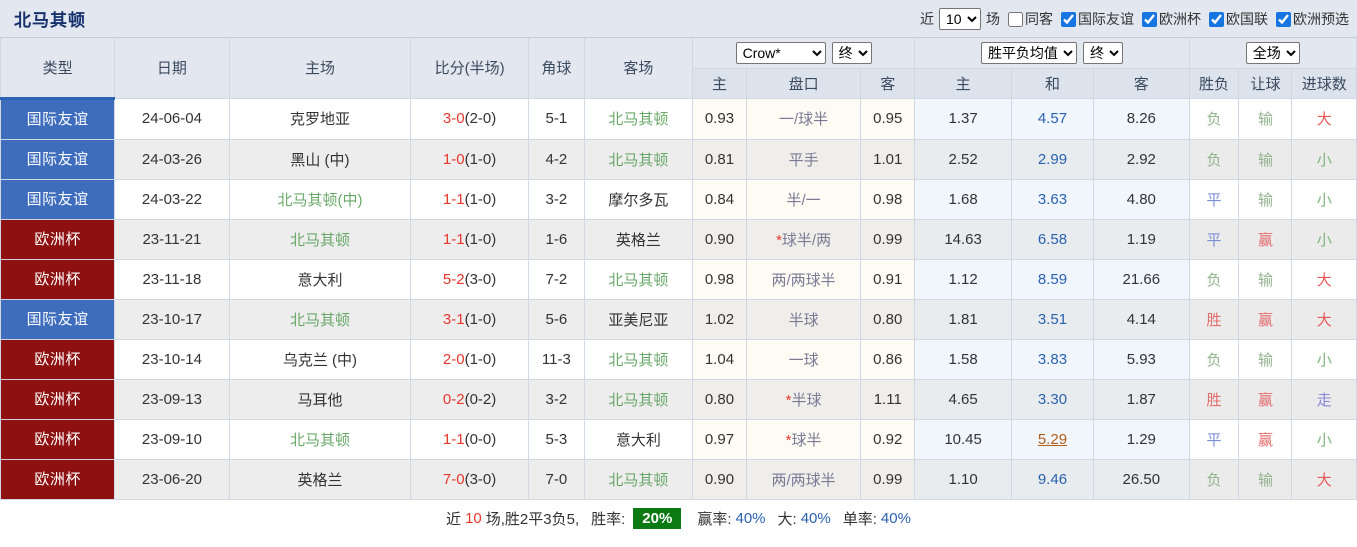 The height and width of the screenshot is (547, 1357). What do you see at coordinates (1324, 479) in the screenshot?
I see `cell-result-goals: 大` at bounding box center [1324, 479].